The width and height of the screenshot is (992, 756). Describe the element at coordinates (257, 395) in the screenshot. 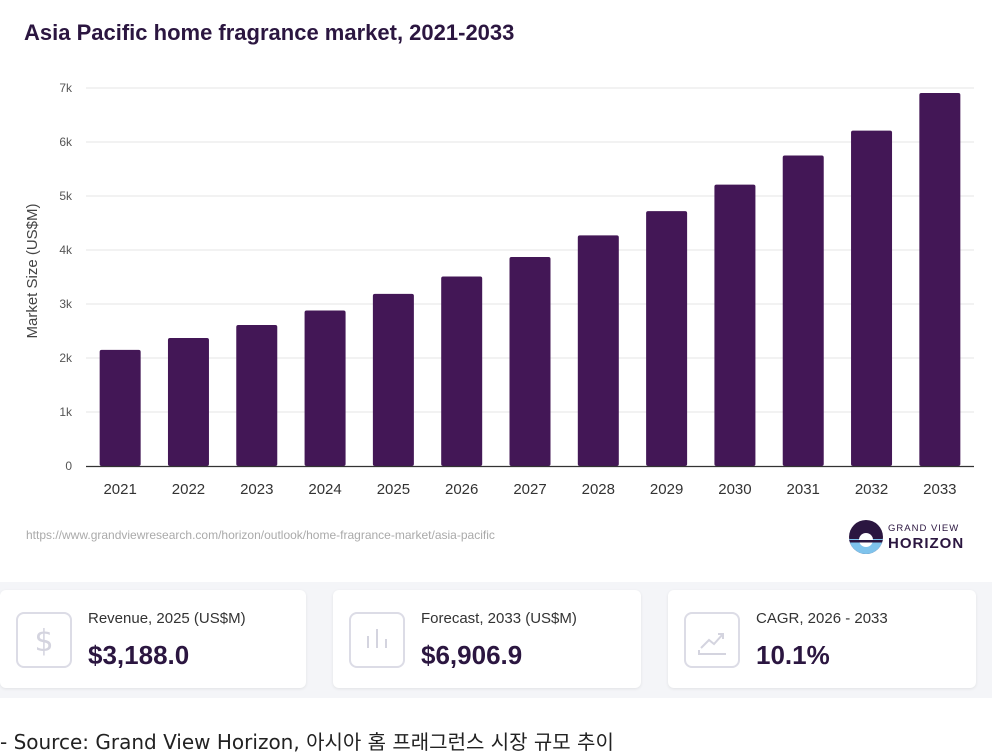

I see `bar-2023` at that location.